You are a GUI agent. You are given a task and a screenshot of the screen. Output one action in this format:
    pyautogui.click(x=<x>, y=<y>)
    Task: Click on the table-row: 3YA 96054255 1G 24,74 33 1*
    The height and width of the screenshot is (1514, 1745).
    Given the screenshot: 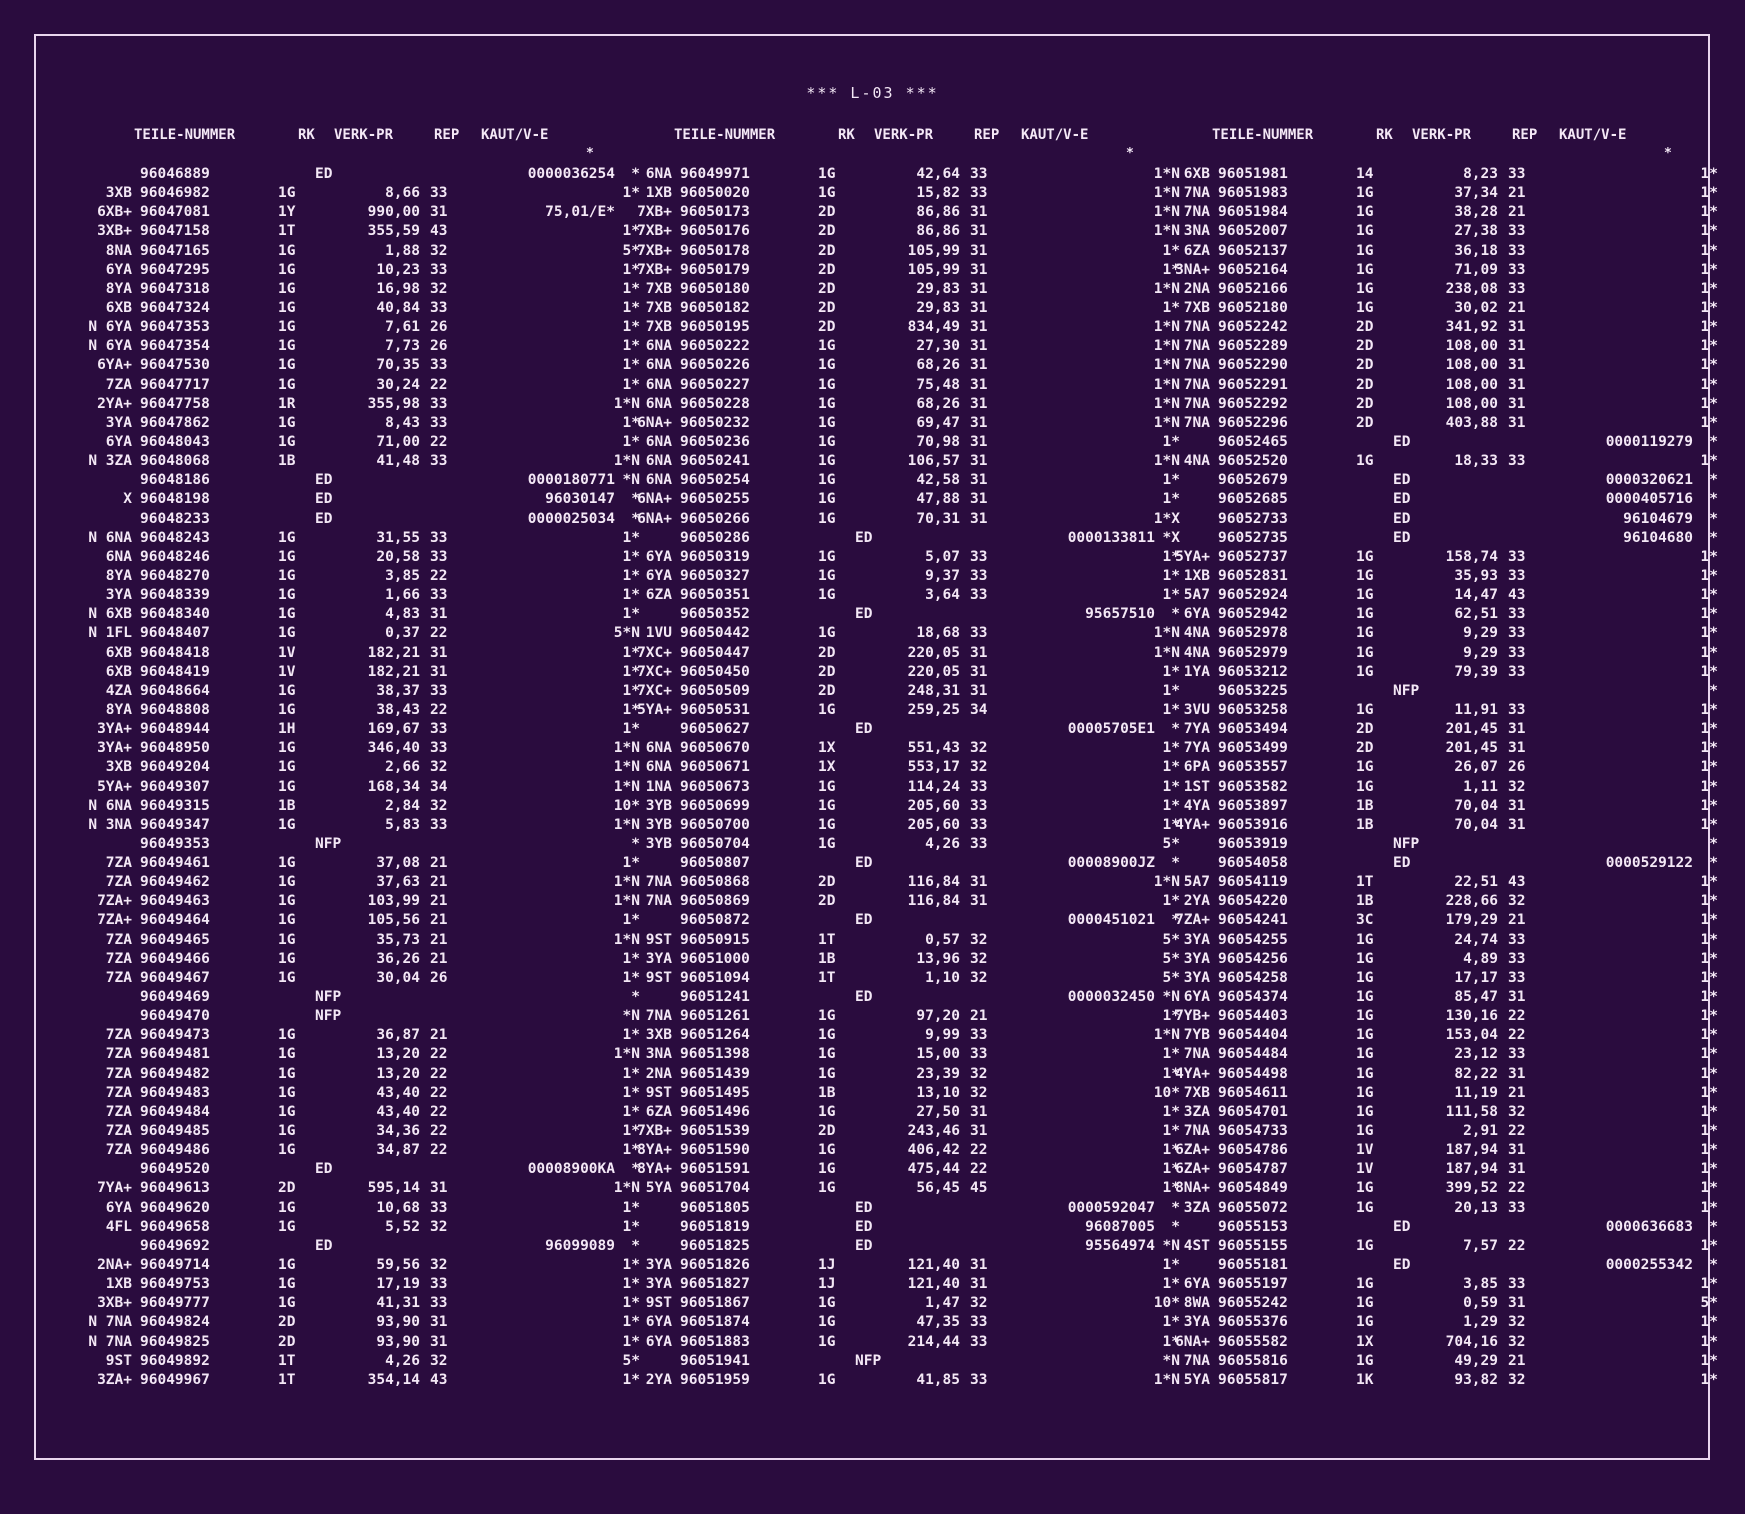 What is the action you would take?
    pyautogui.click(x=1418, y=941)
    